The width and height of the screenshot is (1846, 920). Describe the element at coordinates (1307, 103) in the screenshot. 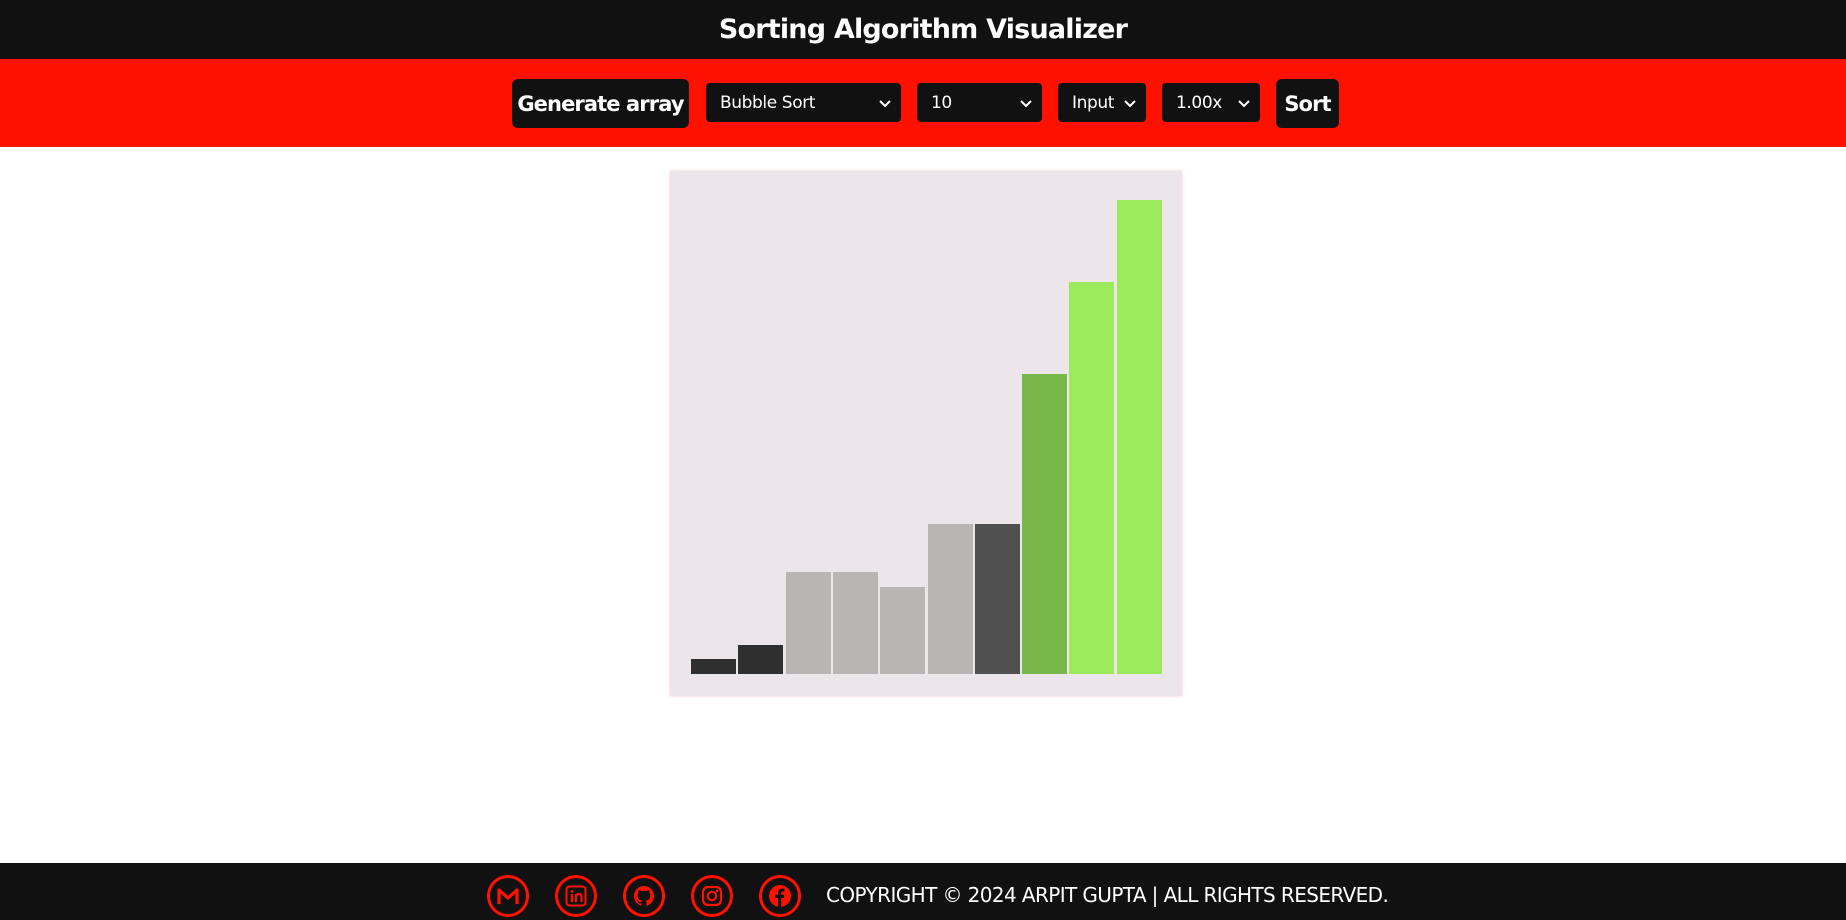

I see `sort-button: Sort` at that location.